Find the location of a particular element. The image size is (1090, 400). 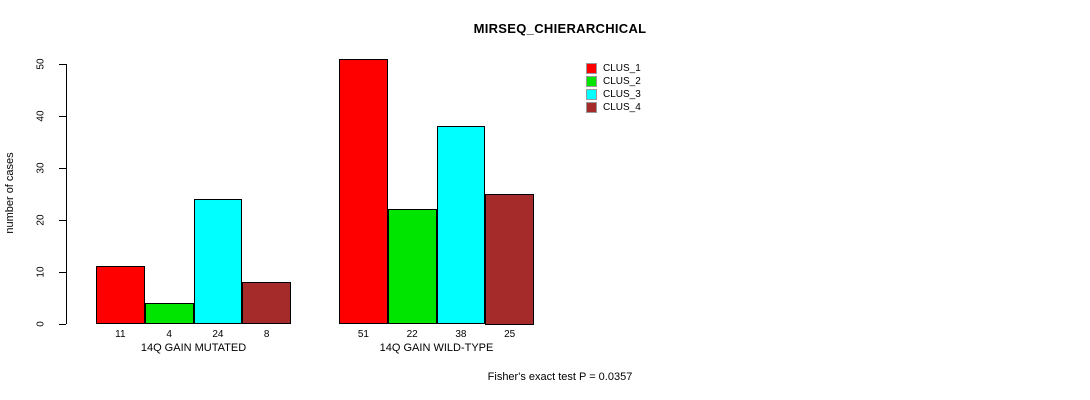

legend-item-clus_4: CLUS_4 is located at coordinates (613, 107).